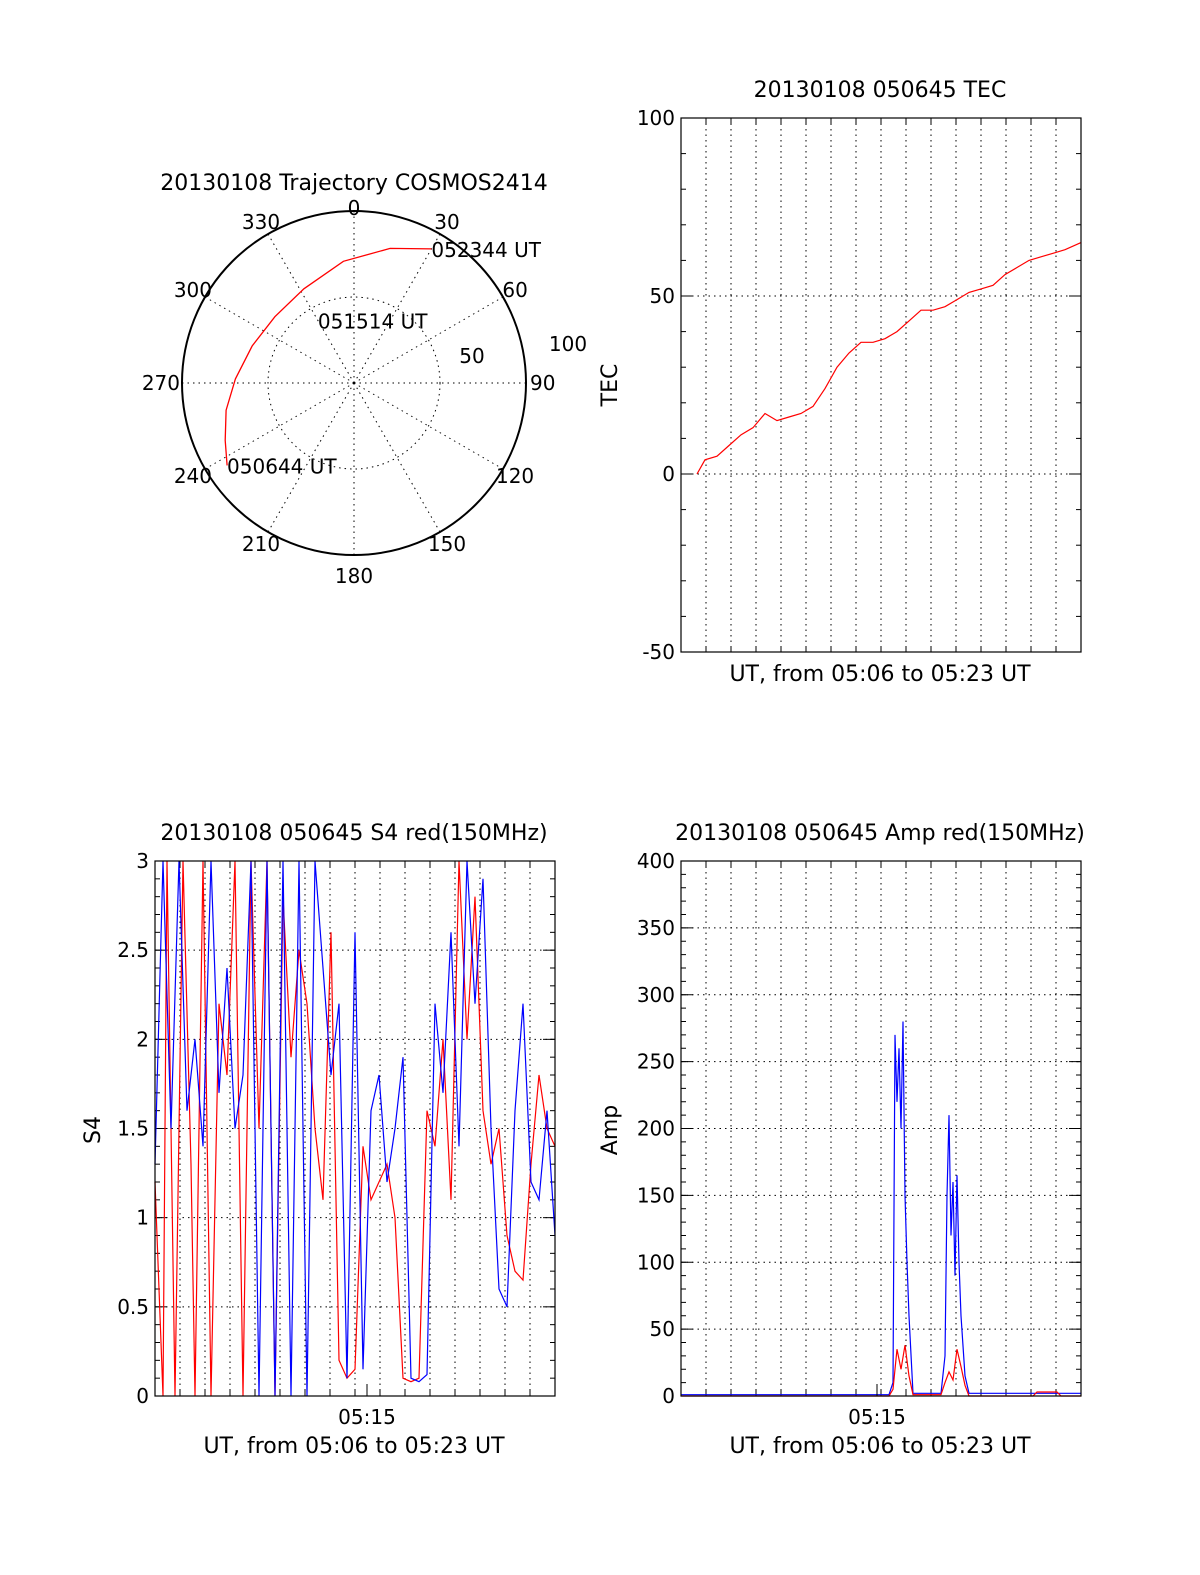  I want to click on polar-outer-circle, so click(354, 383).